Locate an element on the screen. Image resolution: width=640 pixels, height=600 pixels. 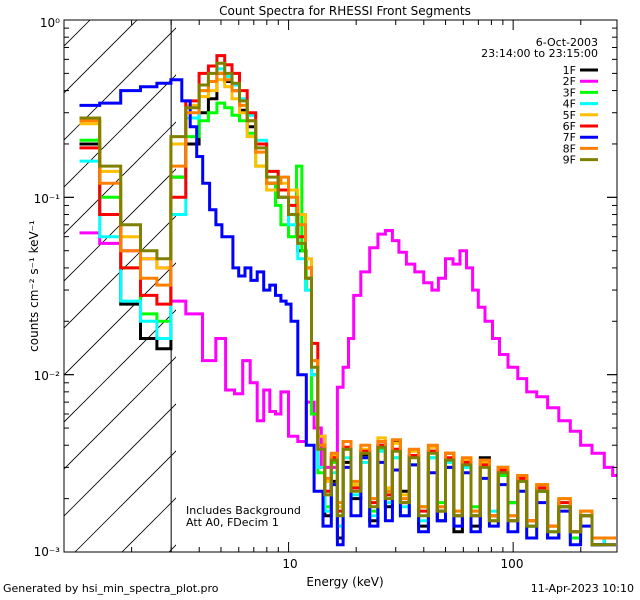
y-tick-label-2: 10⁻² is located at coordinates (47, 376).